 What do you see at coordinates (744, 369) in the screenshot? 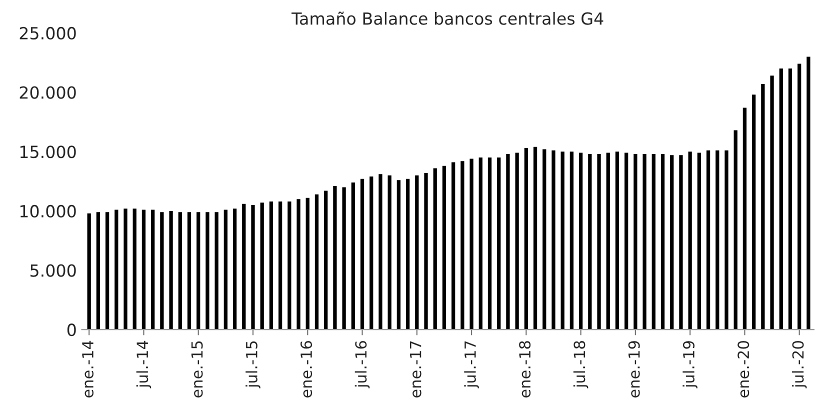
I see `x-tick-label: ene.-20` at bounding box center [744, 369].